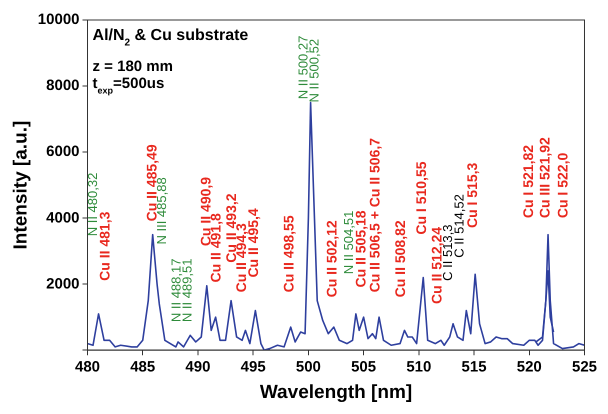 This screenshot has width=608, height=414. Describe the element at coordinates (288, 253) in the screenshot. I see `annotation: Cu II 498,55` at that location.